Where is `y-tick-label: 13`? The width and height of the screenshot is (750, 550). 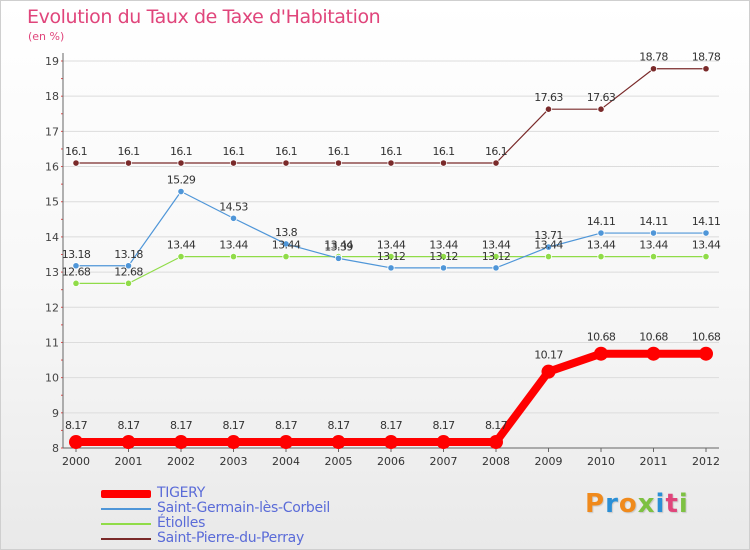
y-tick-label: 13 is located at coordinates (52, 272).